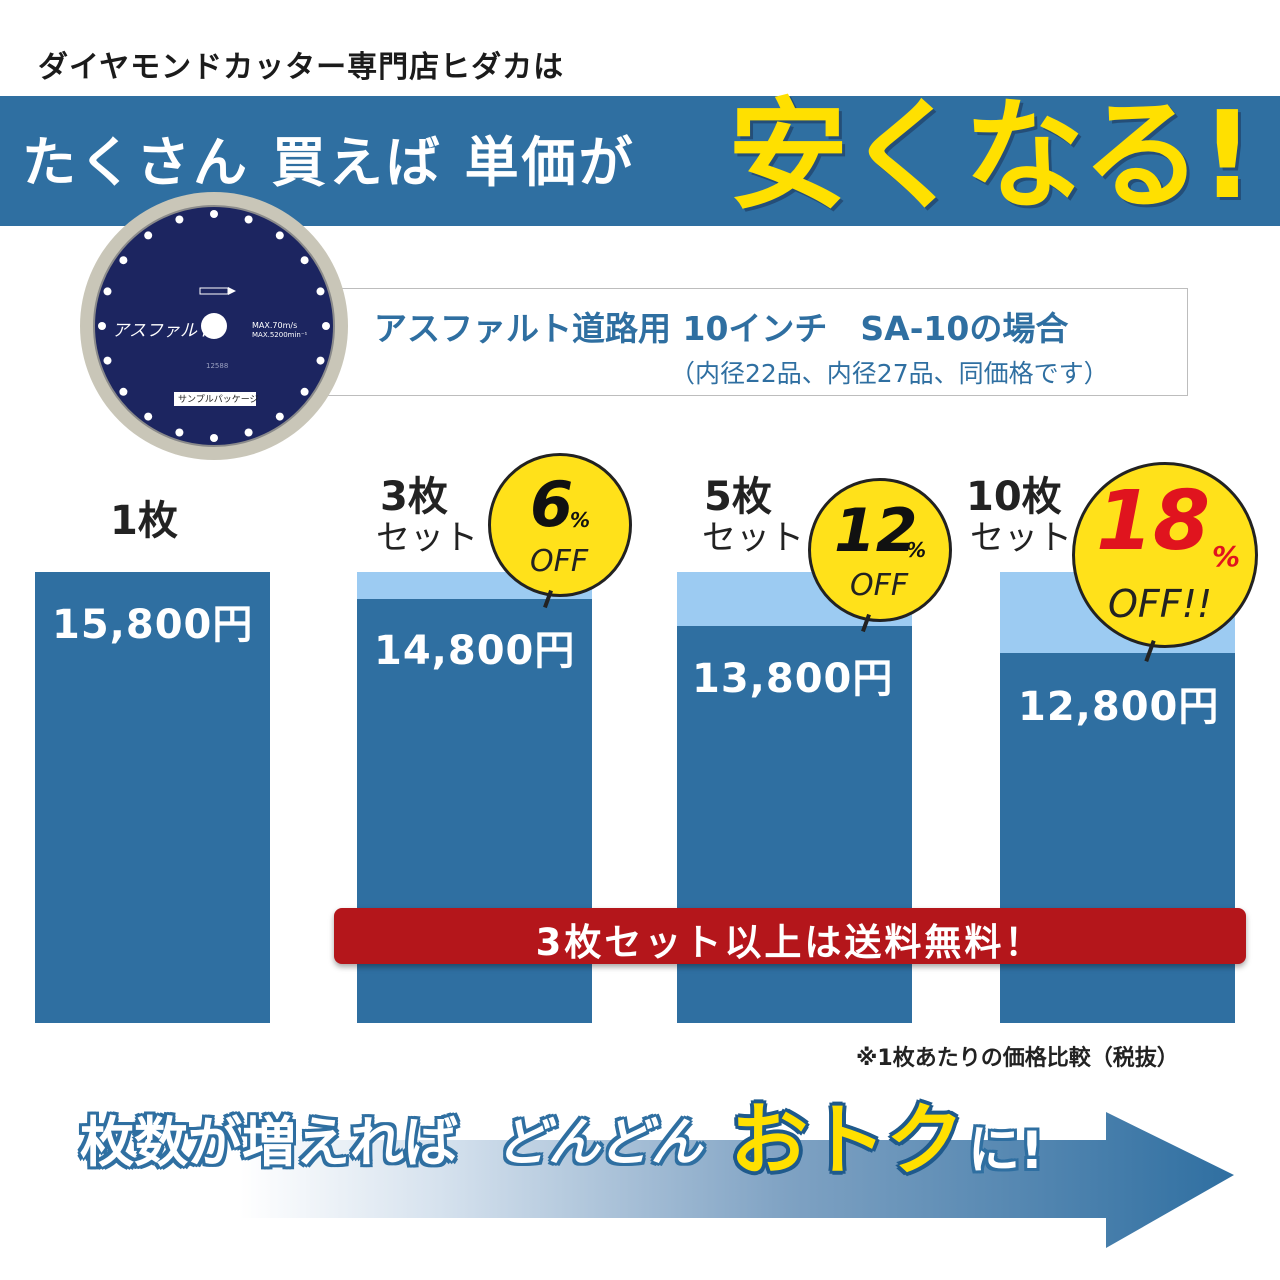  I want to click on badge-18-off: OFF!!, so click(1160, 604).